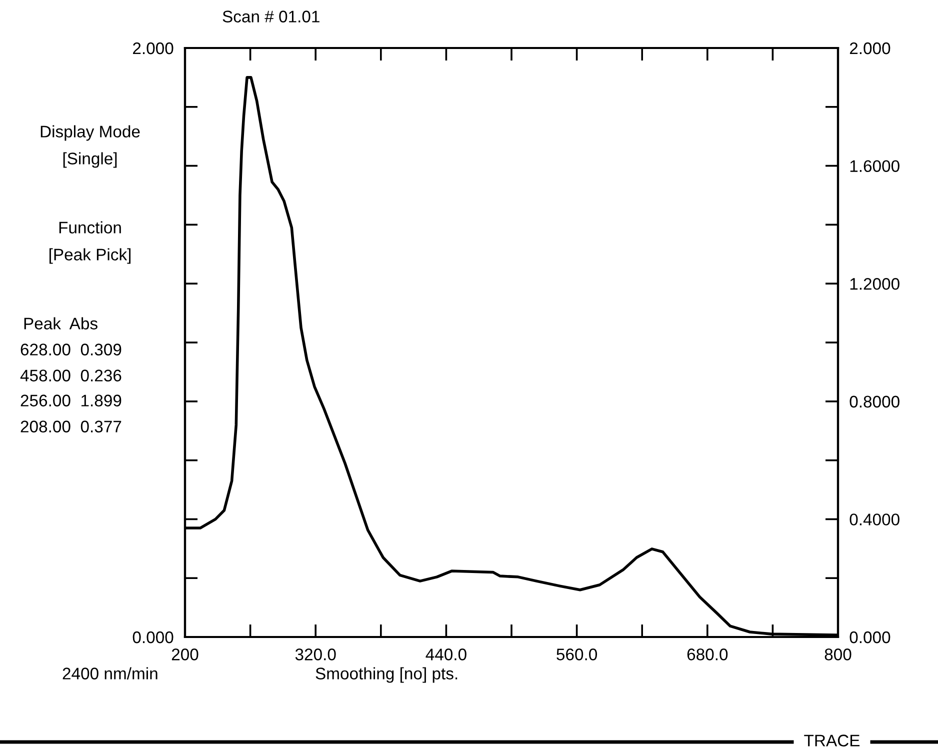 The image size is (938, 751). I want to click on x-tick-label: 320.0, so click(315, 654).